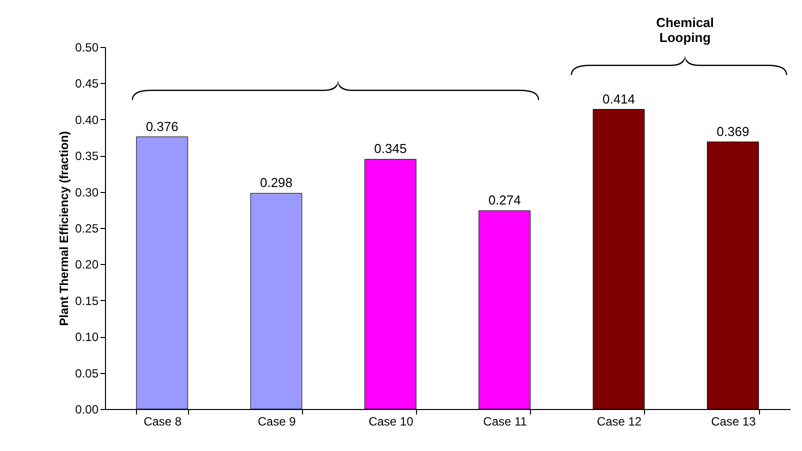 This screenshot has height=451, width=802. Describe the element at coordinates (277, 421) in the screenshot. I see `x-tick-label: Case 9` at that location.